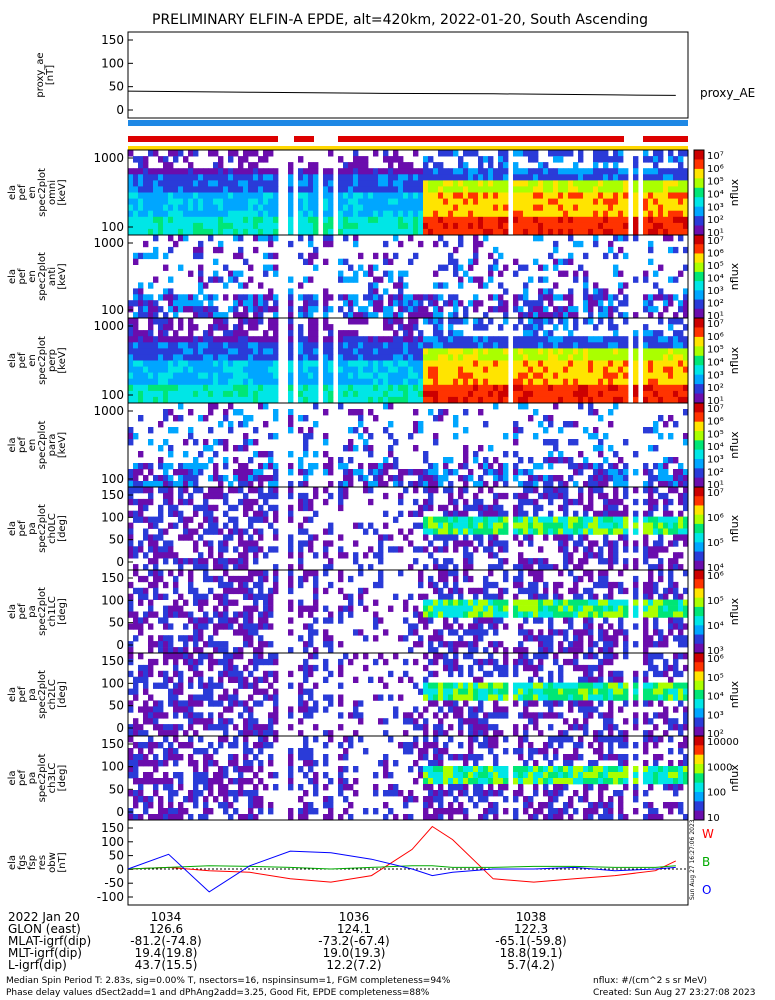 Image resolution: width=775 pixels, height=1000 pixels. Describe the element at coordinates (203, 139) in the screenshot. I see `sunlight-bar-segment` at that location.